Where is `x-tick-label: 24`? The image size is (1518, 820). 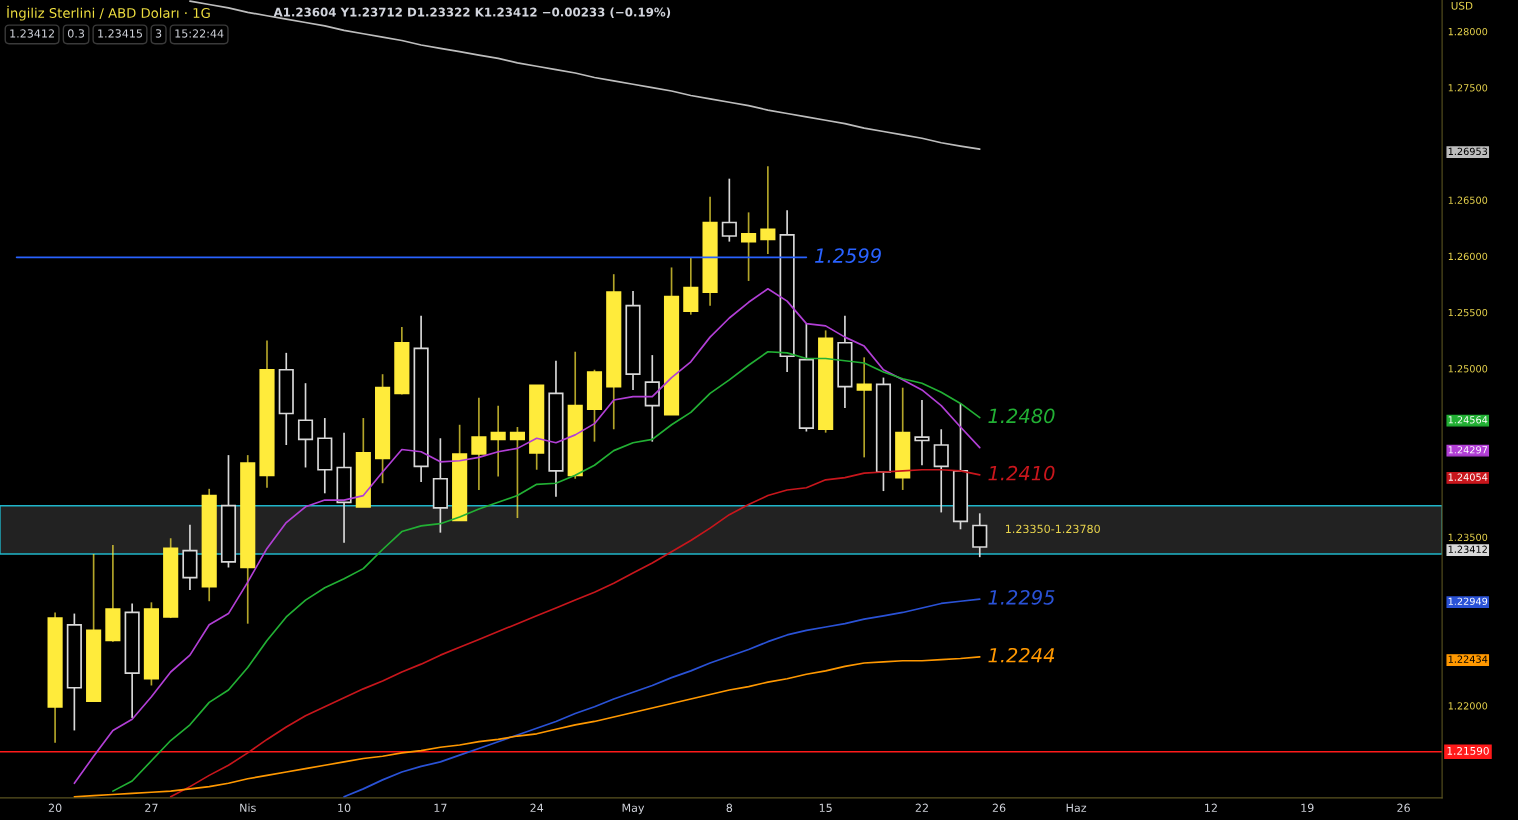 x-tick-label: 24 is located at coordinates (537, 807).